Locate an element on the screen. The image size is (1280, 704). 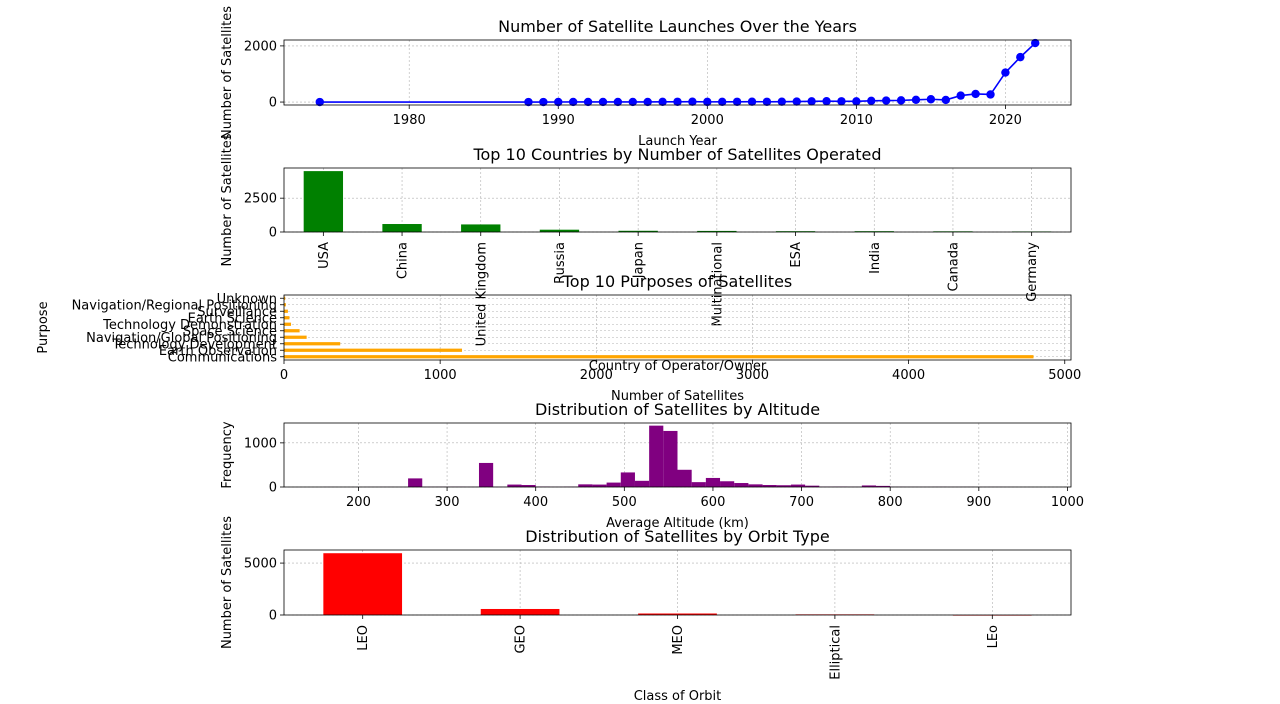
purposes-title: Top 10 Purposes of Satellites is located at coordinates (677, 281).